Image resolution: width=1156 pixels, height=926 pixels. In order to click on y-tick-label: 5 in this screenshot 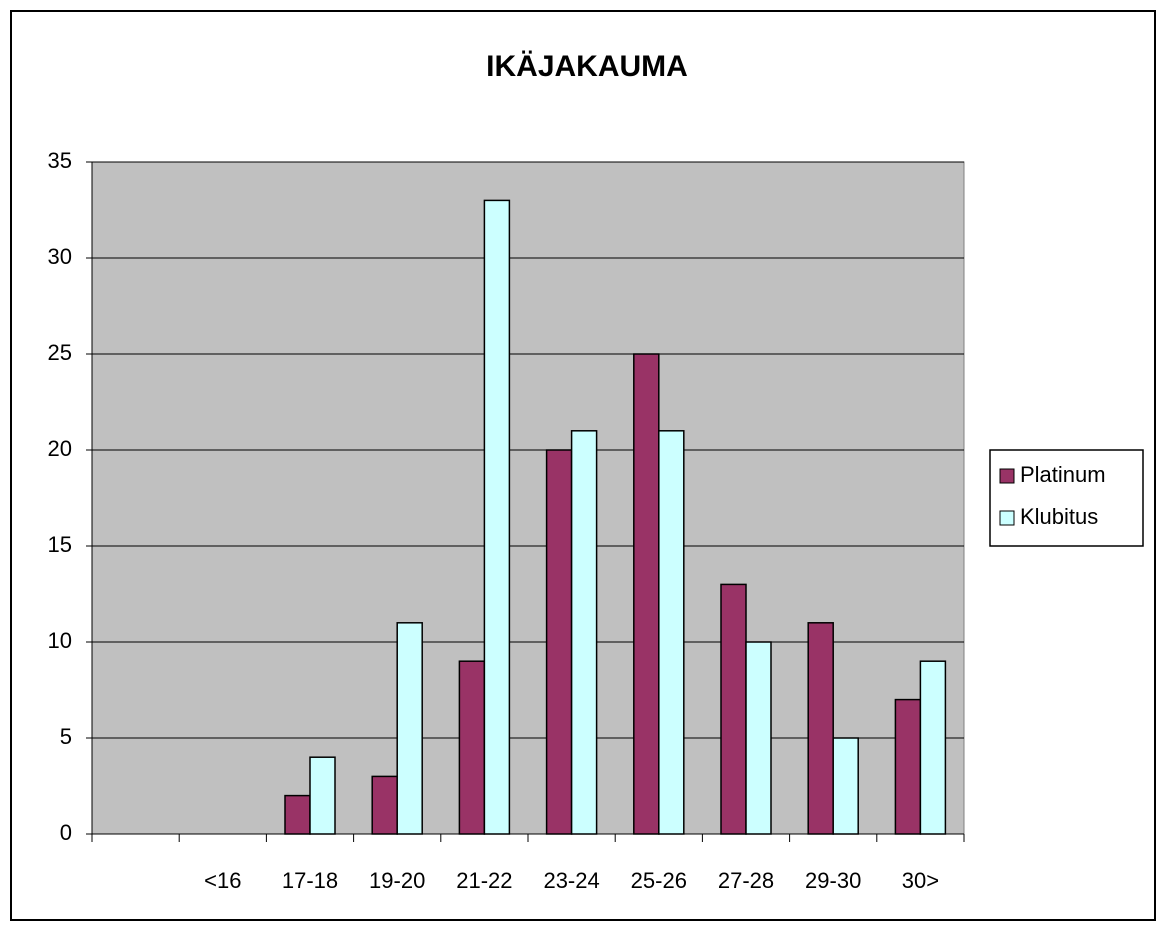, I will do `click(66, 736)`.